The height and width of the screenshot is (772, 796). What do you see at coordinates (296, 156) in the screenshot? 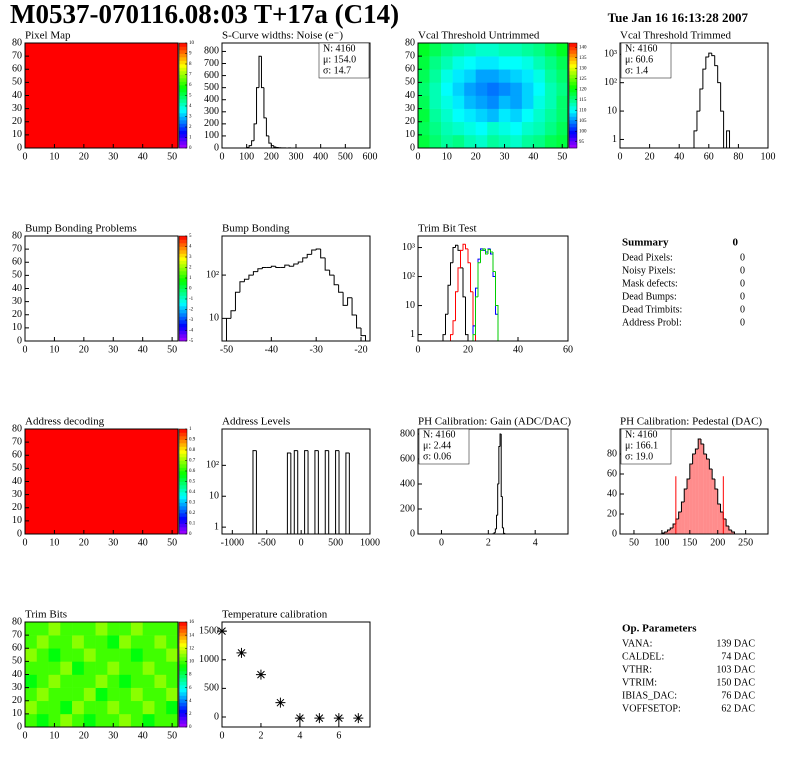
I see `x-tick-label: 300` at bounding box center [296, 156].